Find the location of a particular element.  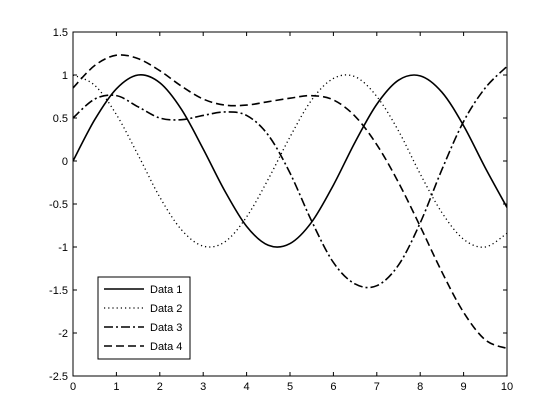

legend-label-3: Data 3 is located at coordinates (166, 328).